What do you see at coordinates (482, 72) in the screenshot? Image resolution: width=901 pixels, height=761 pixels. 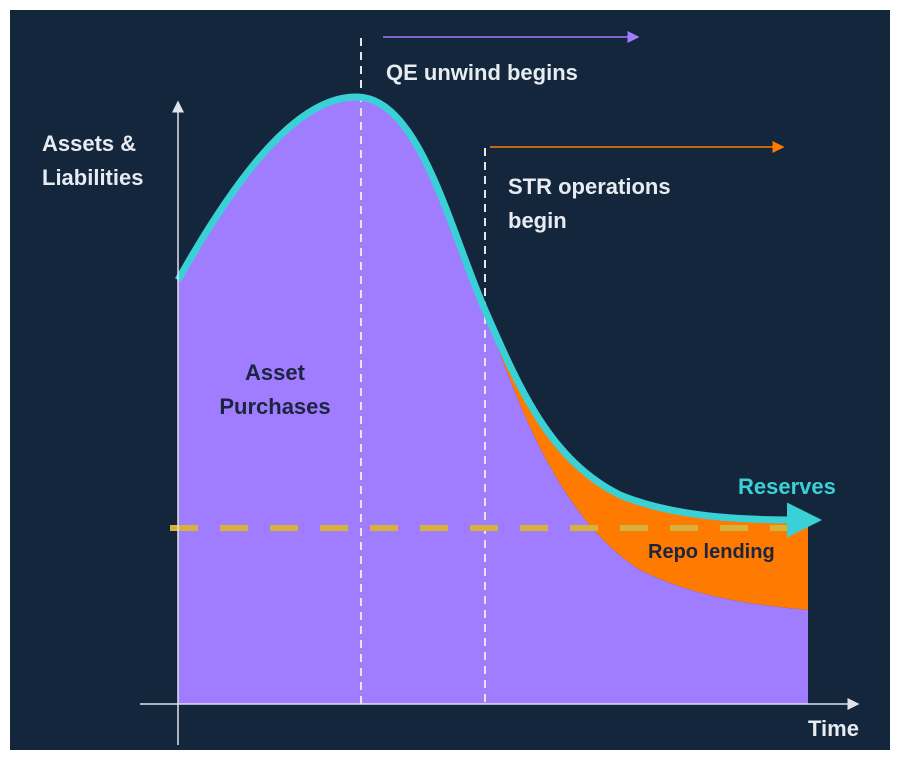 I see `annotation: QE unwind begins` at bounding box center [482, 72].